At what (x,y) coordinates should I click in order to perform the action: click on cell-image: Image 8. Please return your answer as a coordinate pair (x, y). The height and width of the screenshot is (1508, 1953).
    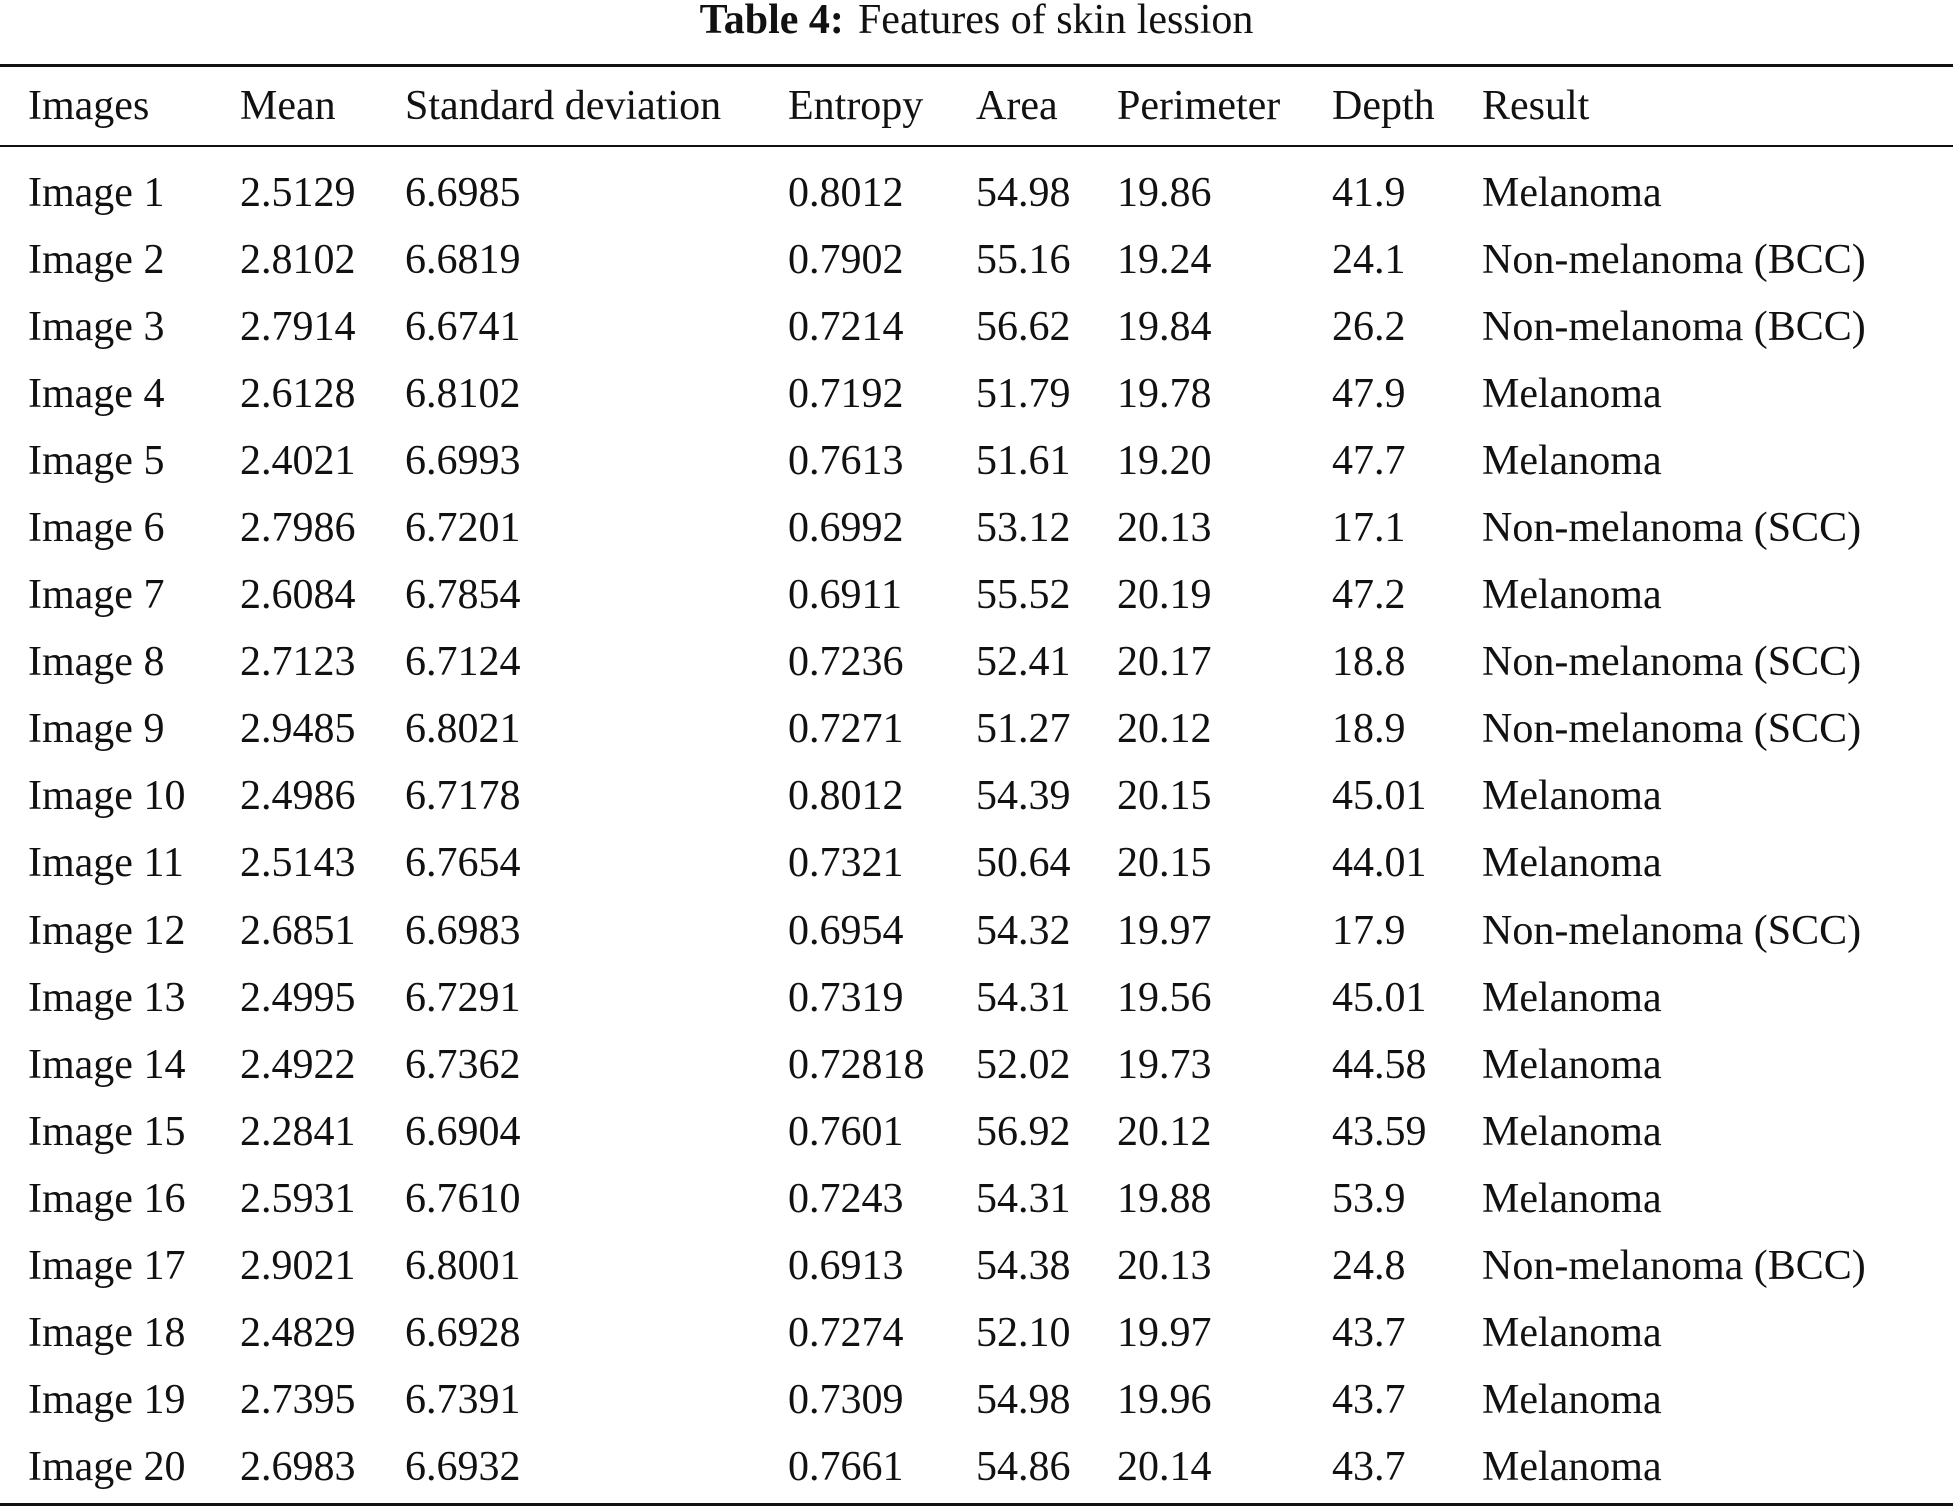
    Looking at the image, I should click on (96, 662).